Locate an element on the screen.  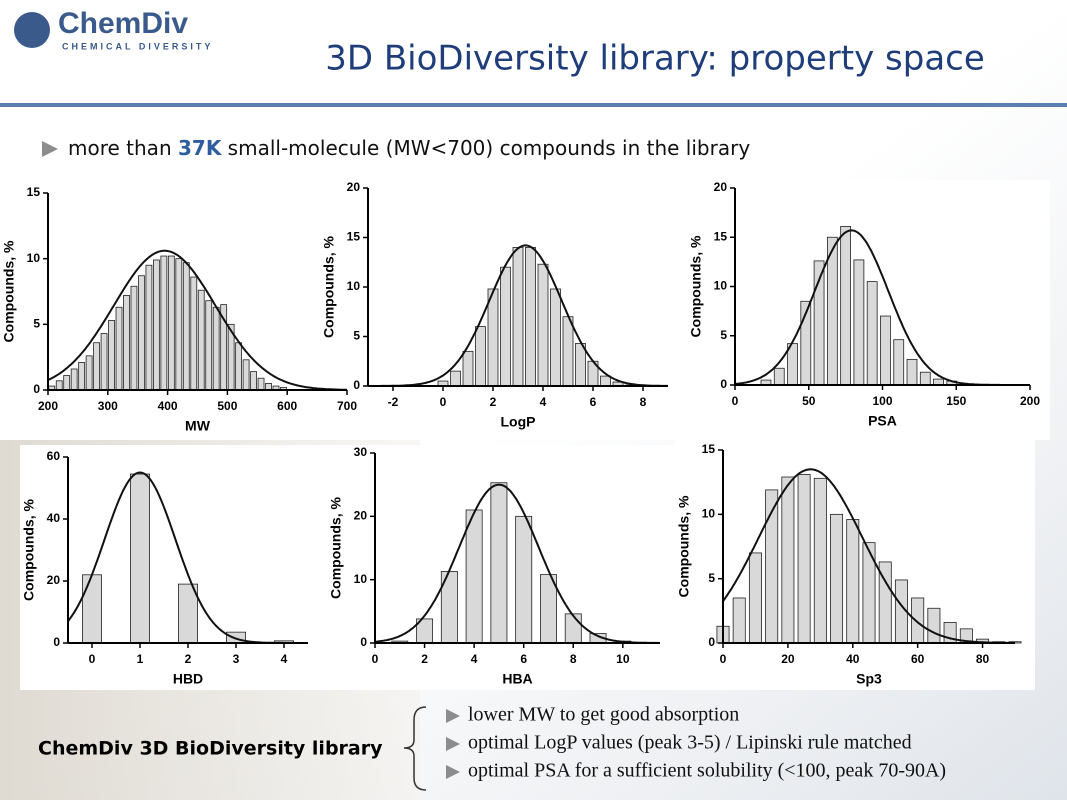
x-axis-label: HBA is located at coordinates (517, 679).